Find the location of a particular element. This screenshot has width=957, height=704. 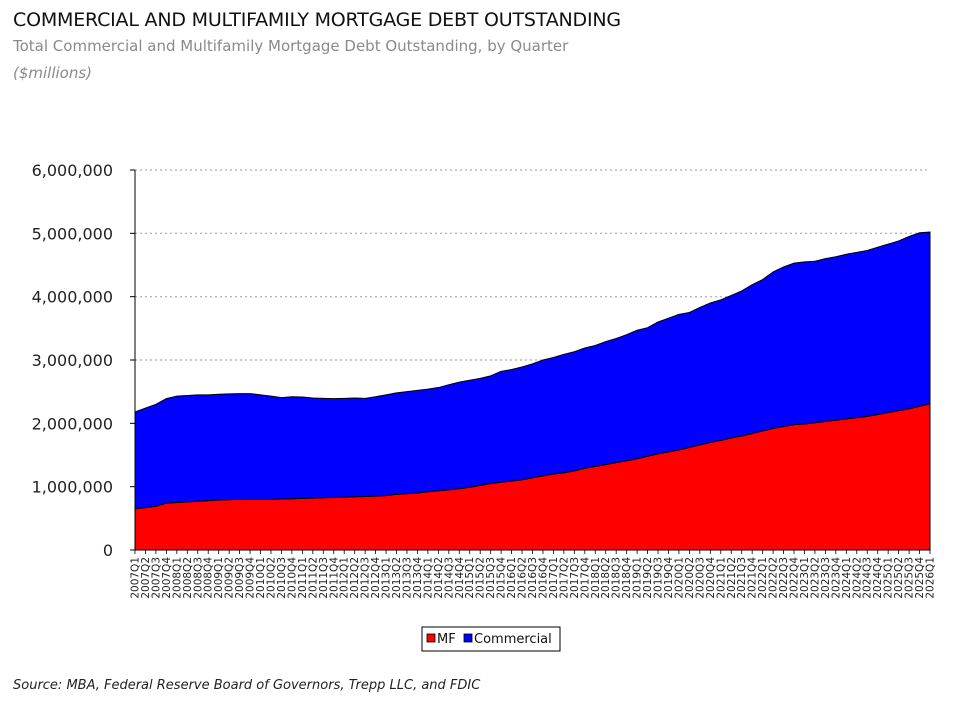

units-label: ($millions) is located at coordinates (53, 73).